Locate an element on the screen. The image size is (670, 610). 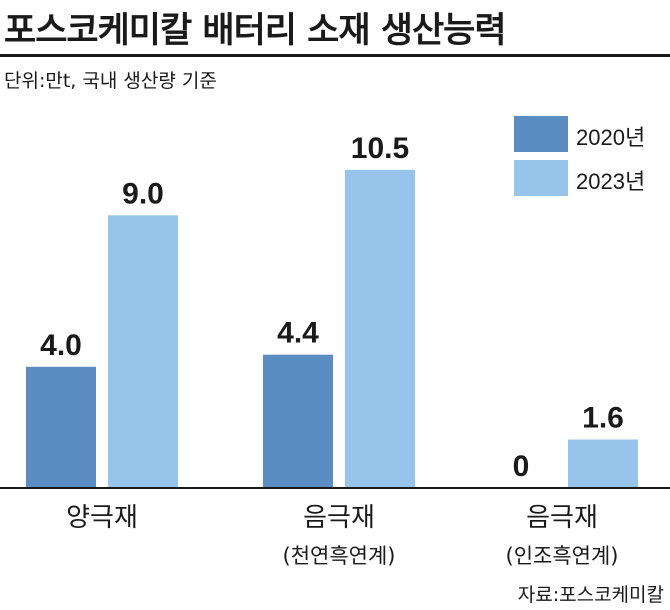
chart-title: 포스코케미칼 배터리 소재 생산능력 is located at coordinates (255, 31).